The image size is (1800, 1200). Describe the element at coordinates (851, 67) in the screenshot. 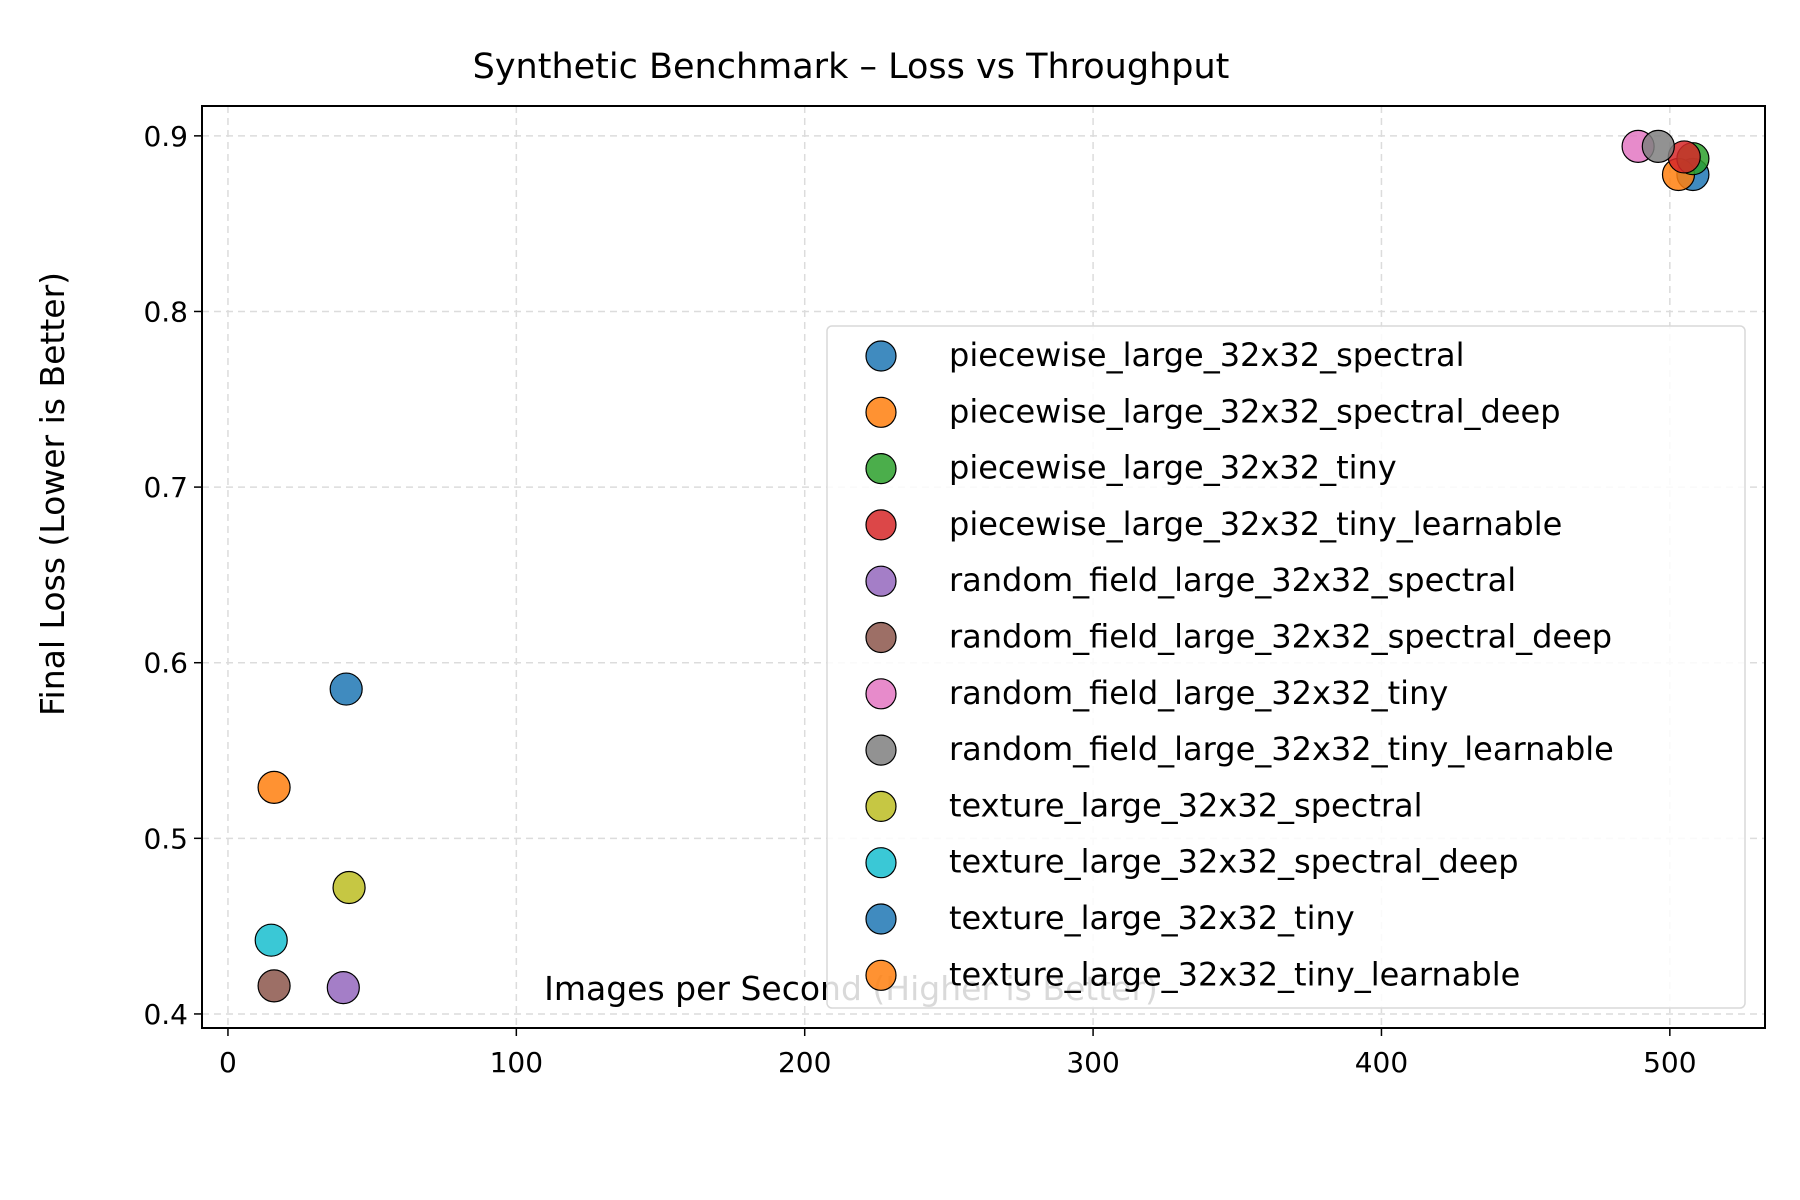

I see `chart-title: Synthetic Benchmark – Loss vs Throughput` at that location.